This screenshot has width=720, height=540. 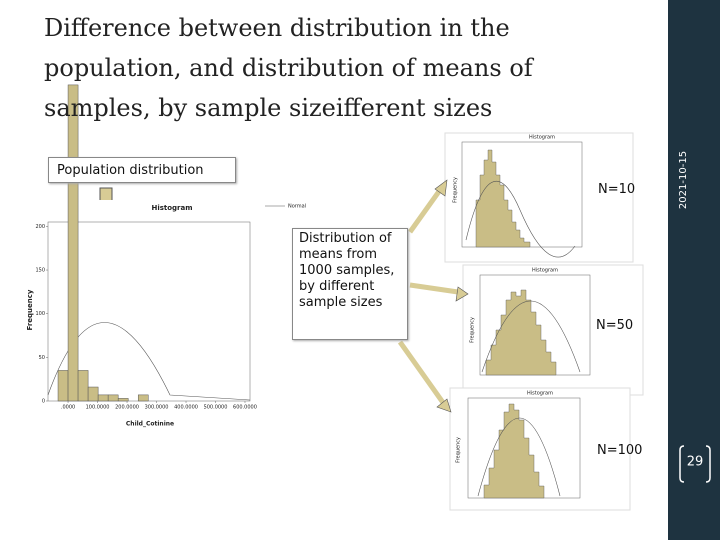 What do you see at coordinates (142, 170) in the screenshot?
I see `population-label: Population distribution` at bounding box center [142, 170].